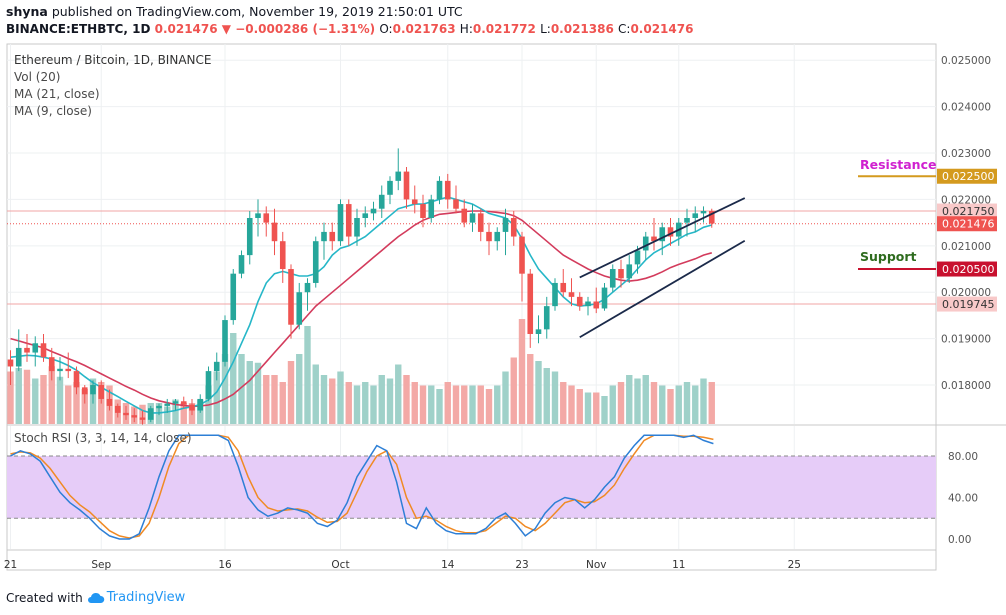 The width and height of the screenshot is (1006, 615). Describe the element at coordinates (966, 386) in the screenshot. I see `price-tick-label: 0.018000` at that location.